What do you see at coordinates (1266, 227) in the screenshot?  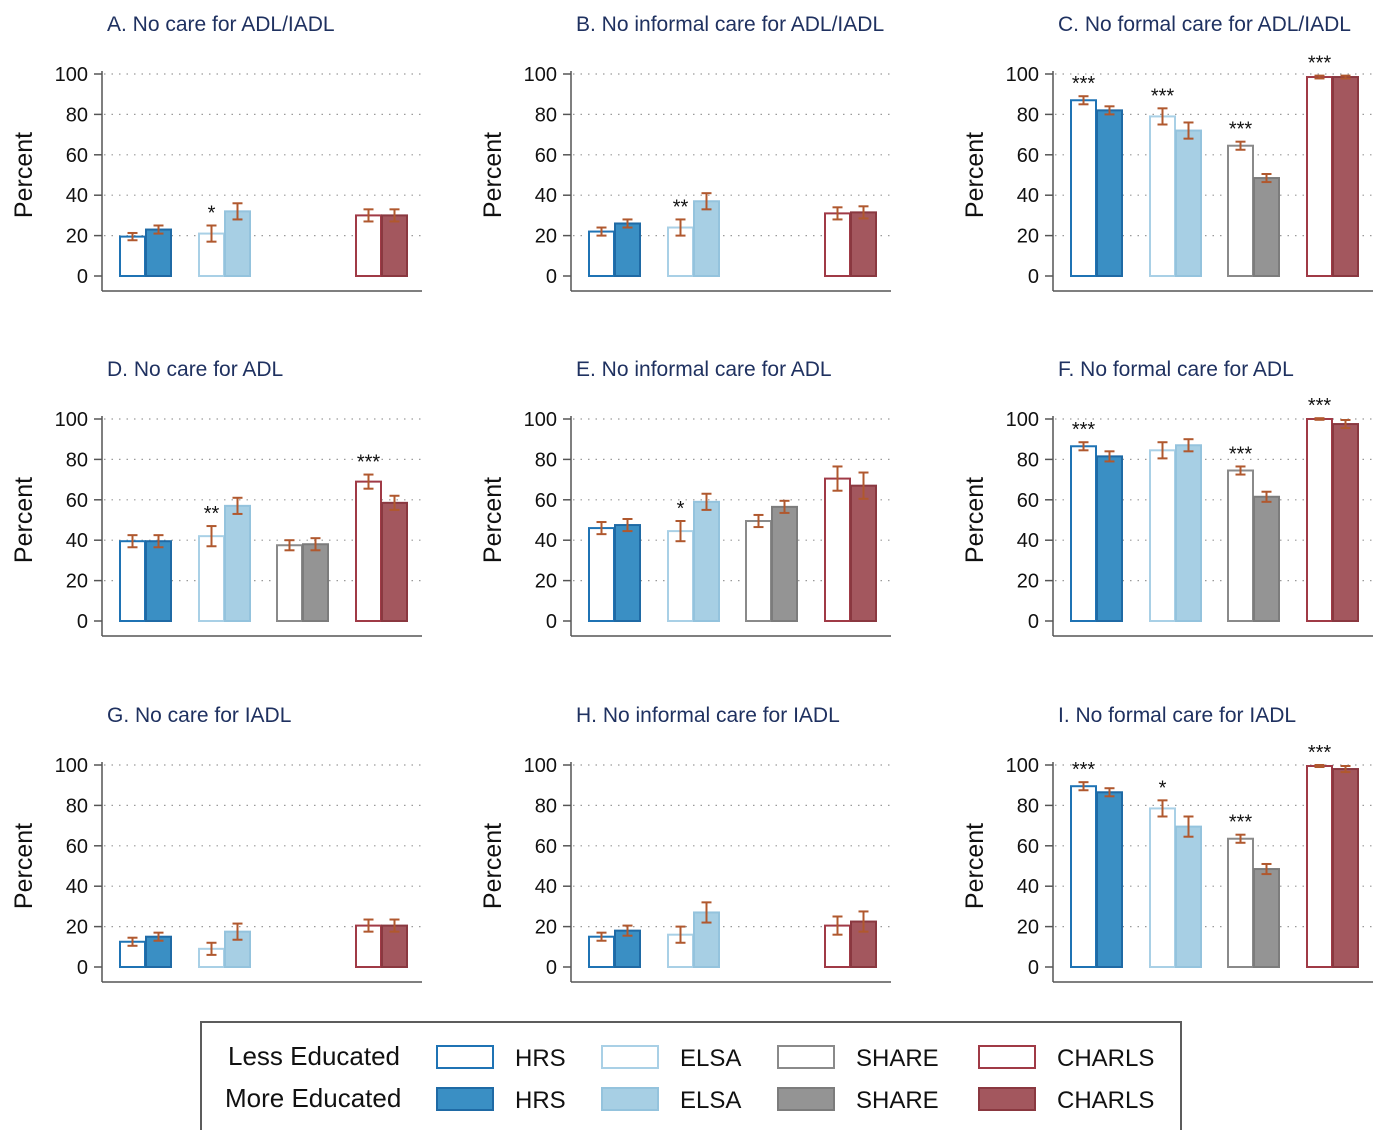 I see `bar-share-more` at bounding box center [1266, 227].